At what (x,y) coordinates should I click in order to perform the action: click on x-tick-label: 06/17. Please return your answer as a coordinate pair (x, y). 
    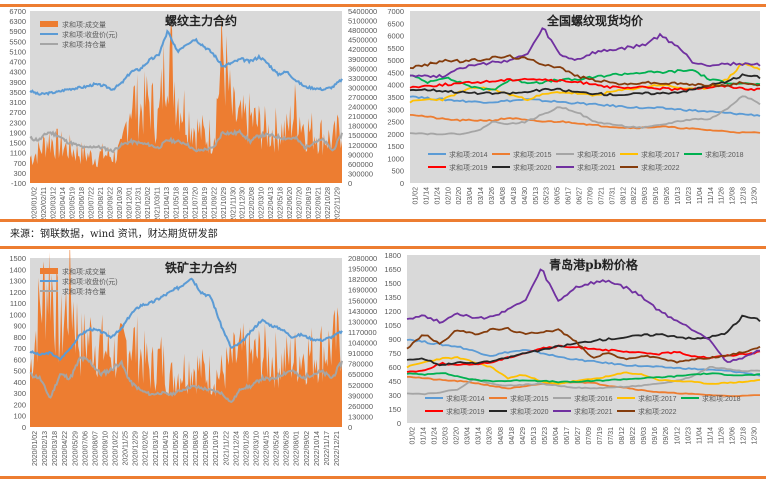
    Looking at the image, I should click on (567, 436).